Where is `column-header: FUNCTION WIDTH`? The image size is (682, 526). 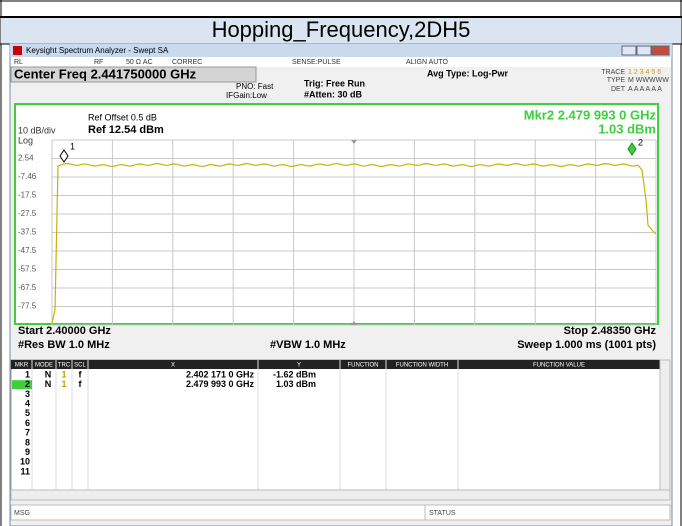 column-header: FUNCTION WIDTH is located at coordinates (422, 366).